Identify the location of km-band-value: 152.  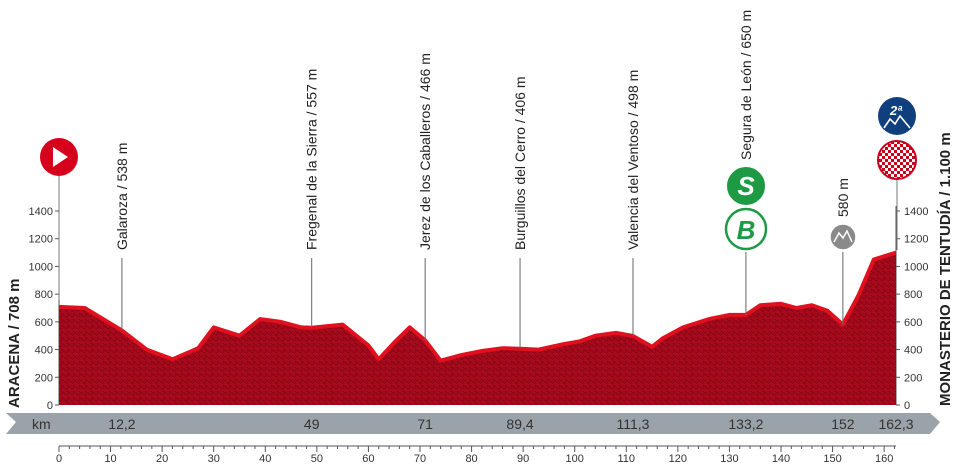
(843, 424).